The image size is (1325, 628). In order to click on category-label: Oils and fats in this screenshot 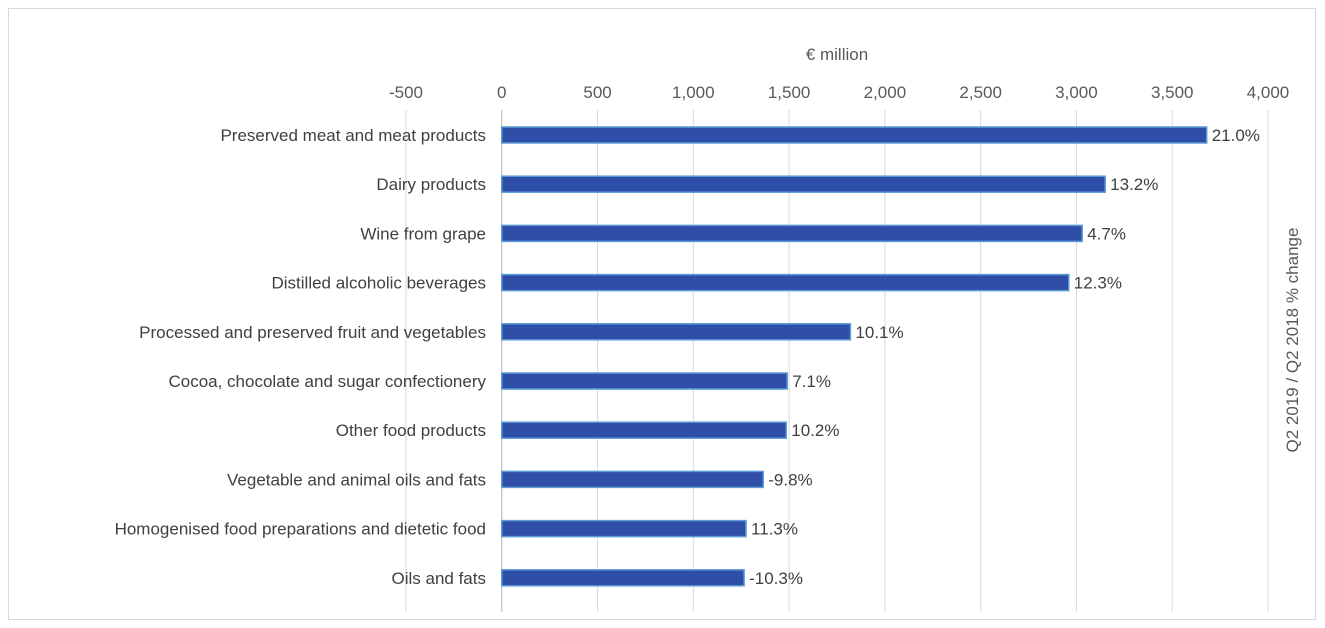, I will do `click(439, 578)`.